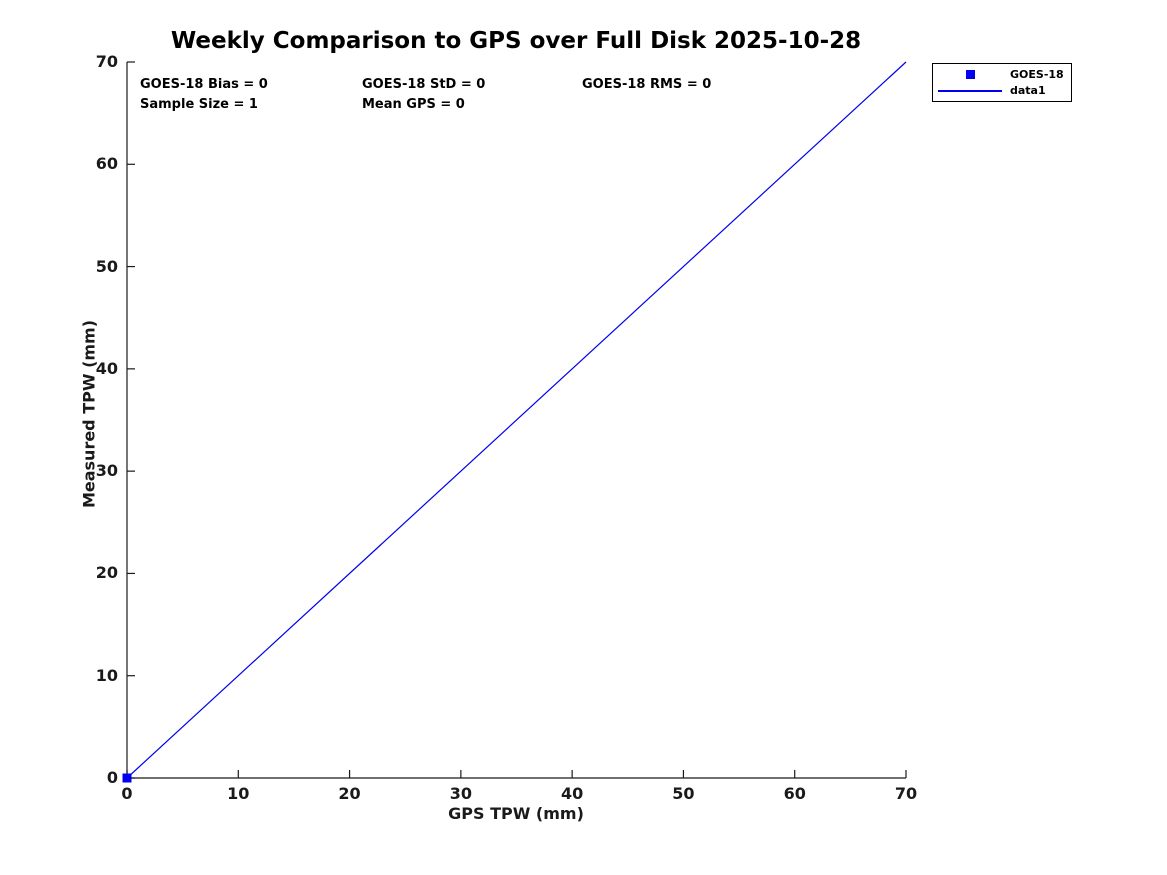  I want to click on x-tick-label: 10, so click(238, 793).